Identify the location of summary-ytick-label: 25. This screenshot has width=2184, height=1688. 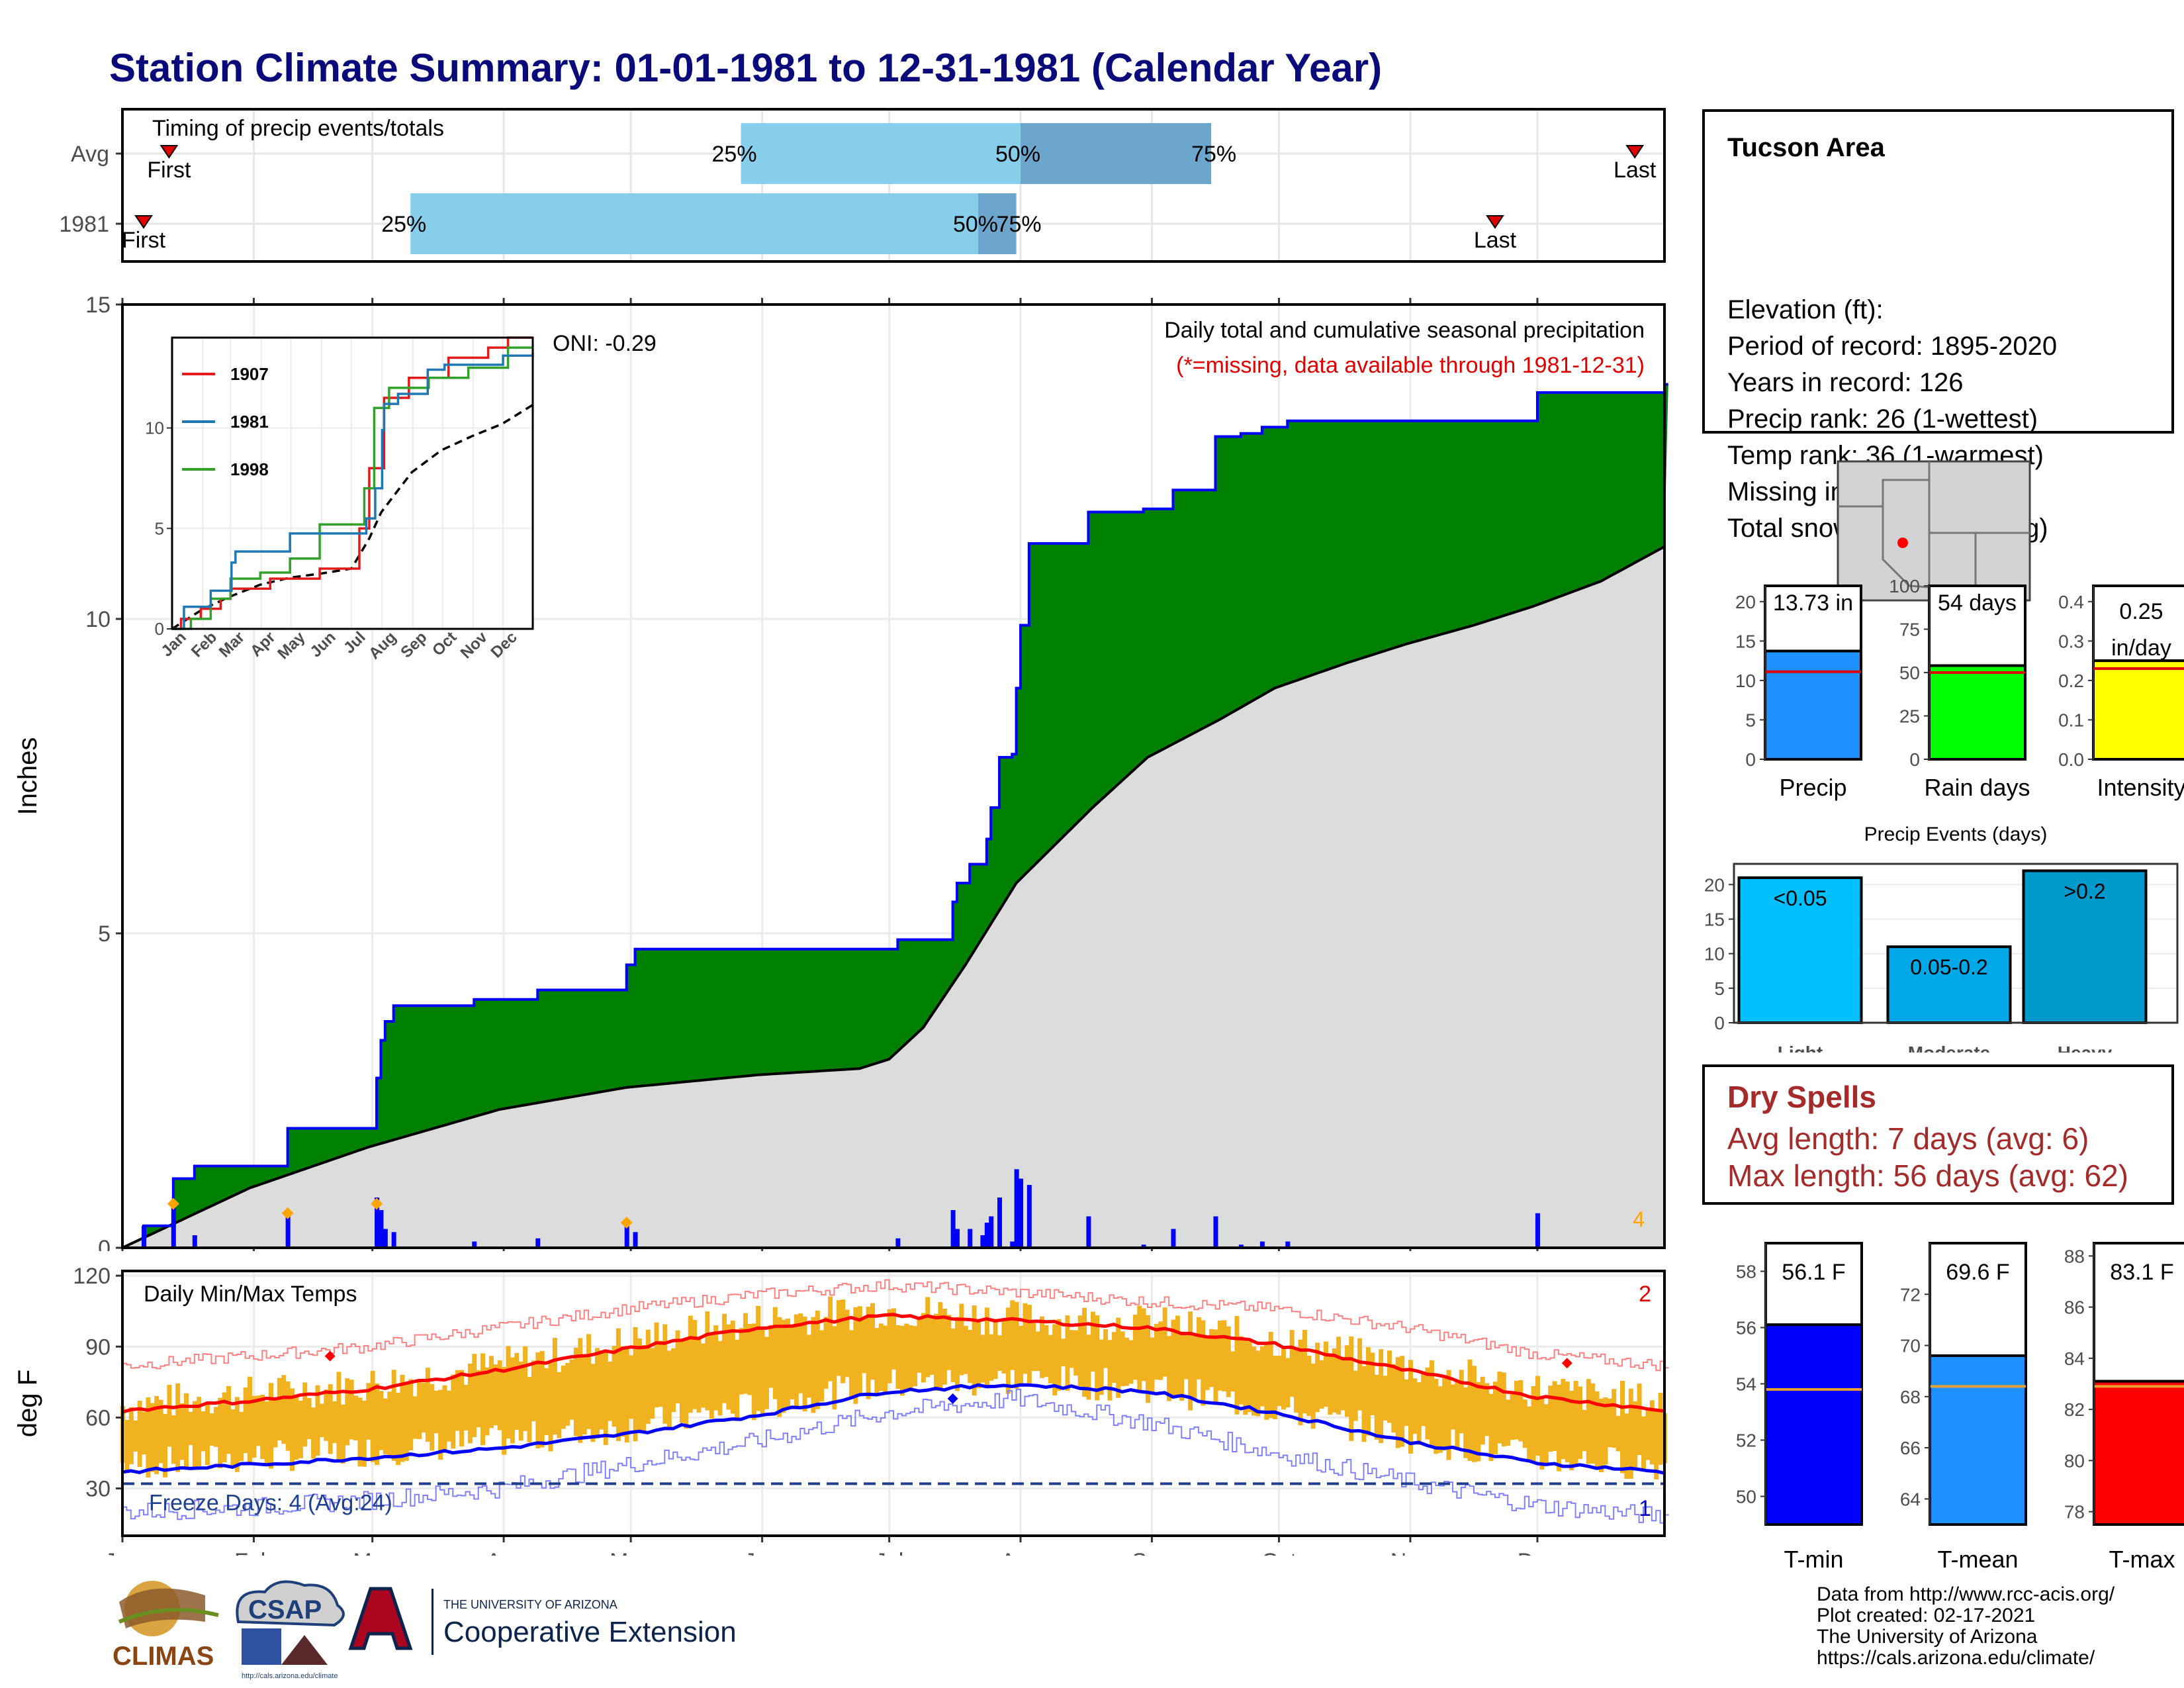
(1909, 716).